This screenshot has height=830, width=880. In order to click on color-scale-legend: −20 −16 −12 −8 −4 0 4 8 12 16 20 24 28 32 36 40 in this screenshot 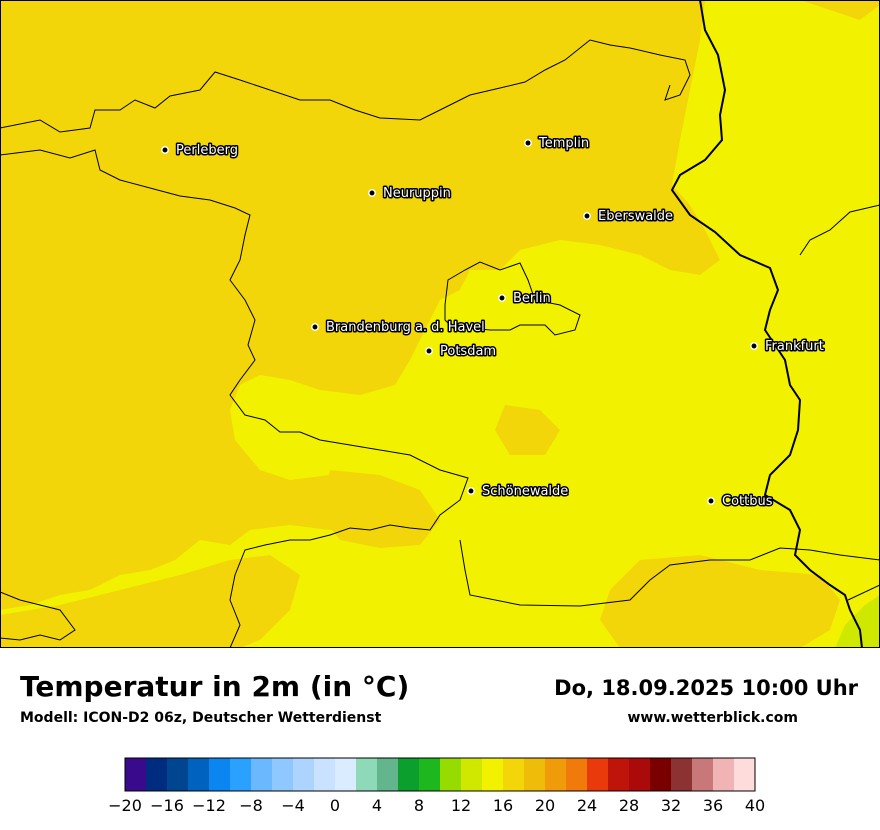, I will do `click(436, 786)`.